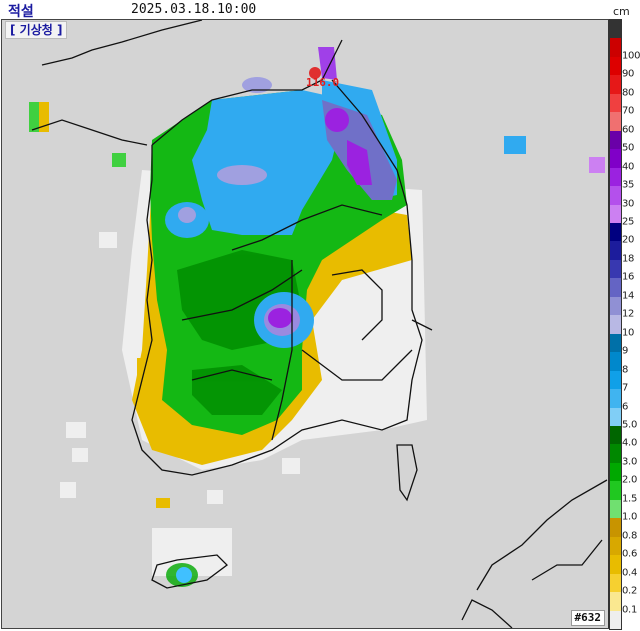 The height and width of the screenshot is (631, 640). What do you see at coordinates (315, 73) in the screenshot?
I see `snow-peak` at bounding box center [315, 73].